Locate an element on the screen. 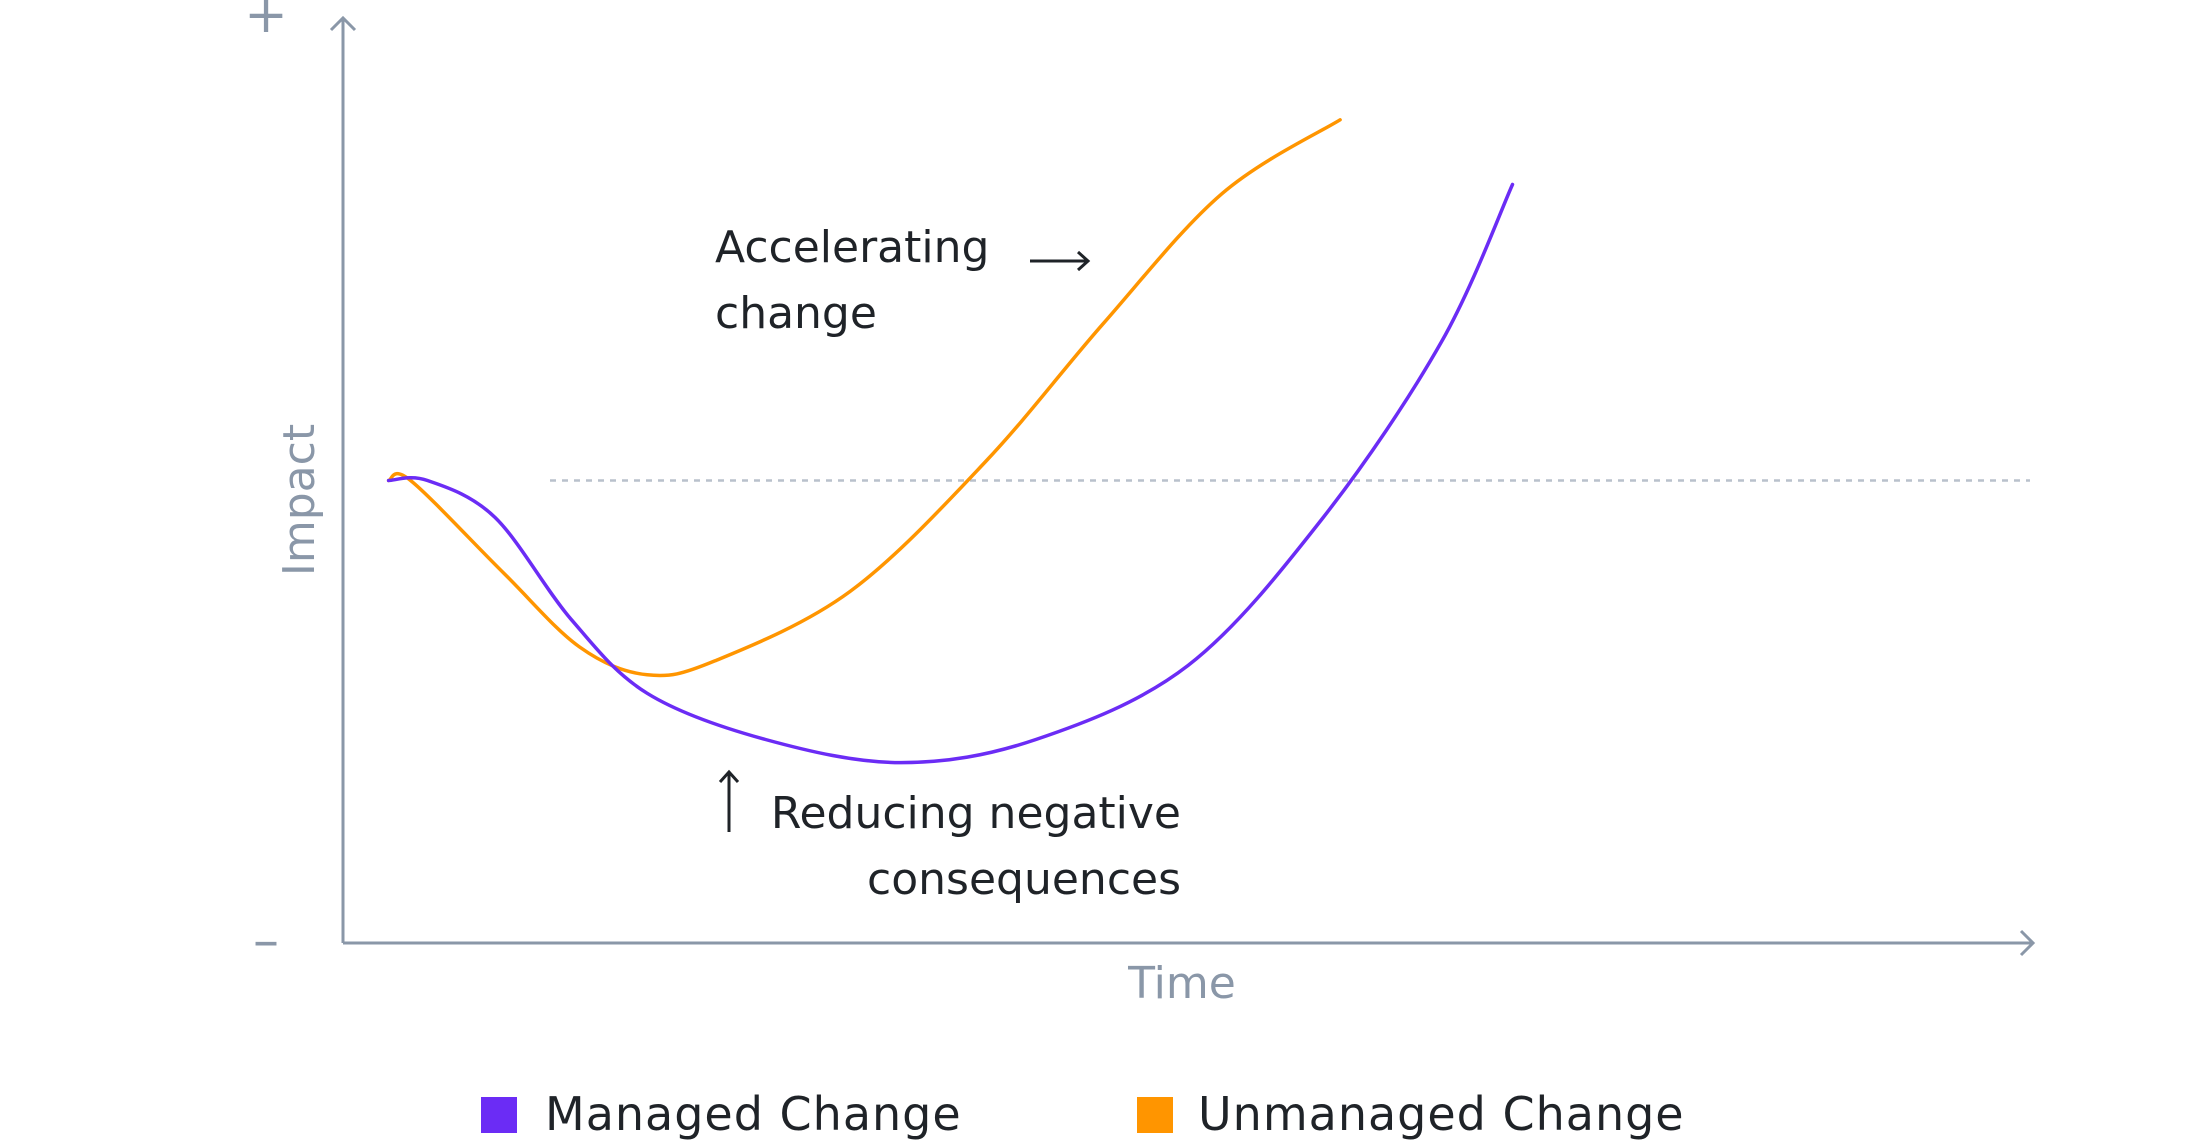  y-axis-top-marker: + is located at coordinates (266, 22).